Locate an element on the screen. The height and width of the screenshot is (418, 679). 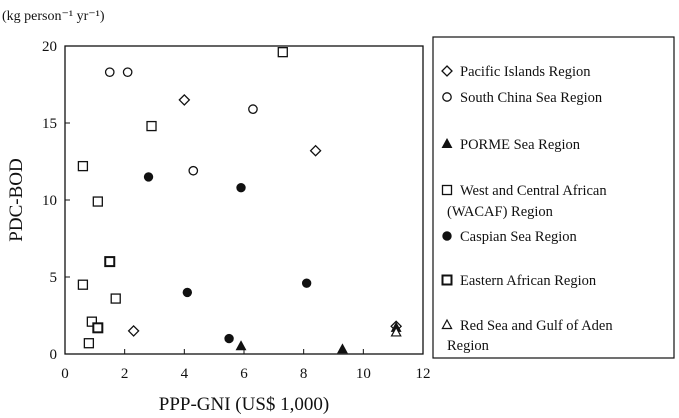
legend-label: PORME Sea Region is located at coordinates (520, 145).